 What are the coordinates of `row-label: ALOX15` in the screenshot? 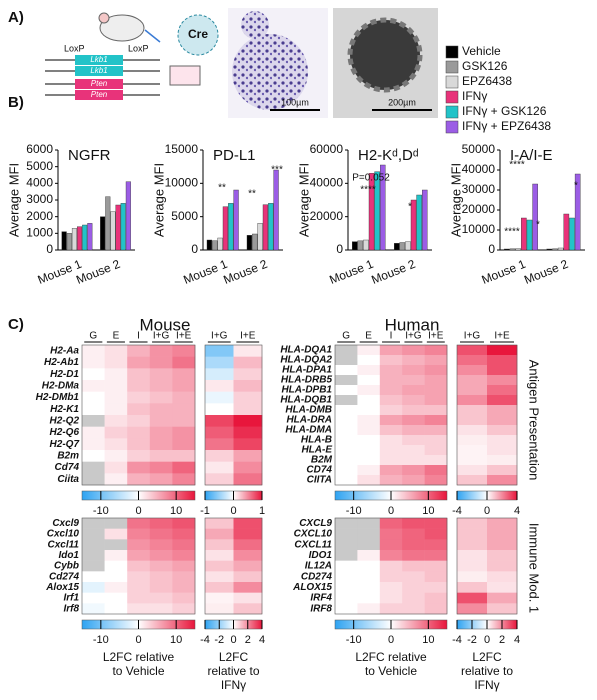 It's located at (312, 587).